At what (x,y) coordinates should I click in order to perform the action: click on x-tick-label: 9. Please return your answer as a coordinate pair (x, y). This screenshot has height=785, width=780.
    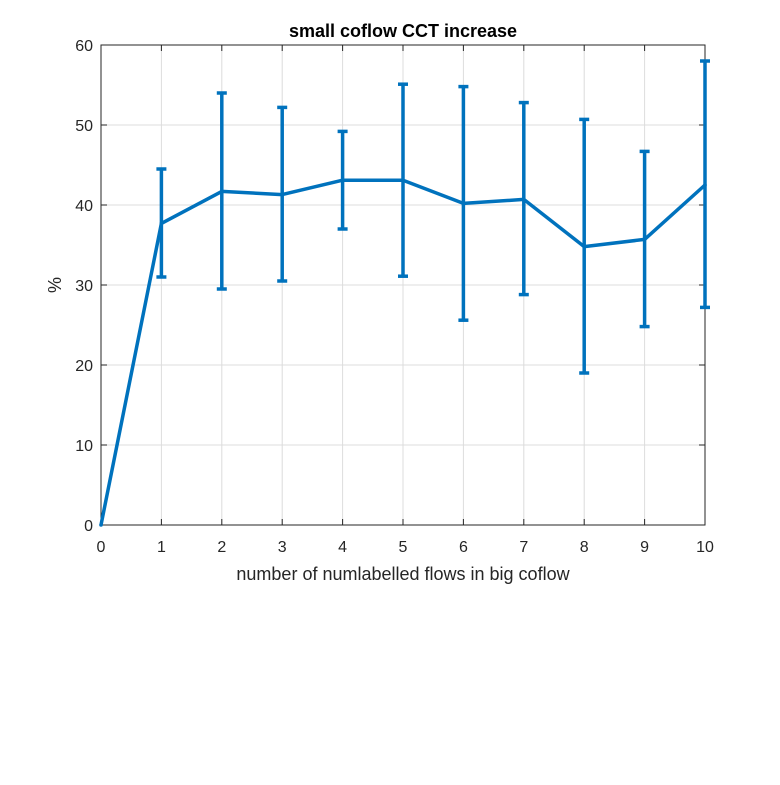
    Looking at the image, I should click on (644, 547).